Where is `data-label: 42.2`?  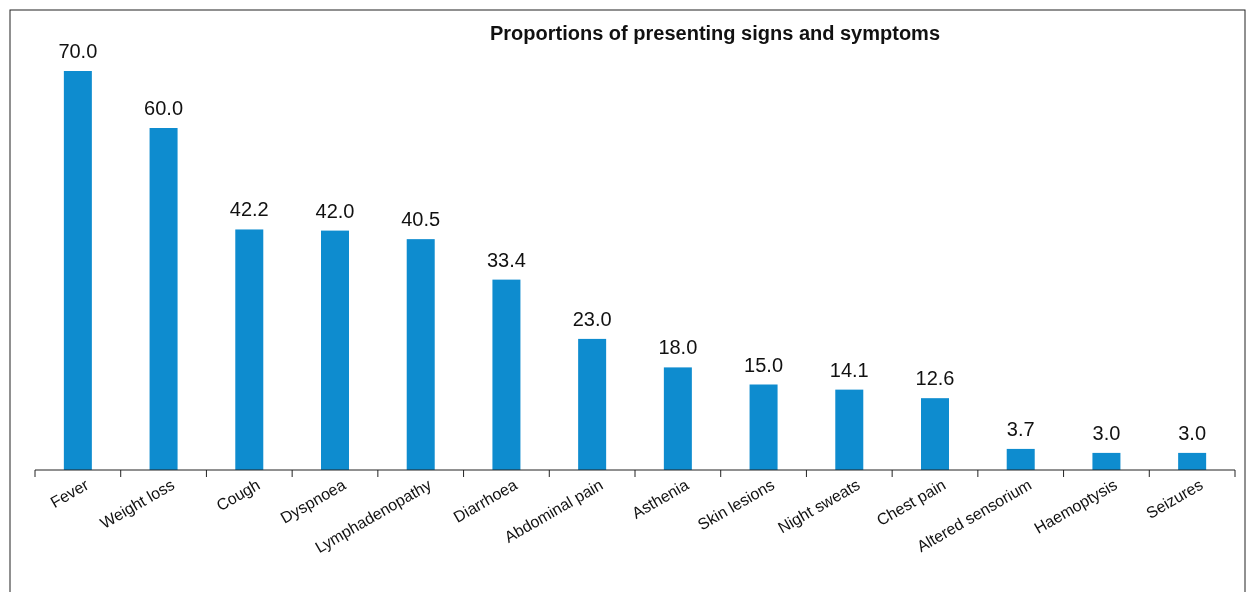 data-label: 42.2 is located at coordinates (249, 209).